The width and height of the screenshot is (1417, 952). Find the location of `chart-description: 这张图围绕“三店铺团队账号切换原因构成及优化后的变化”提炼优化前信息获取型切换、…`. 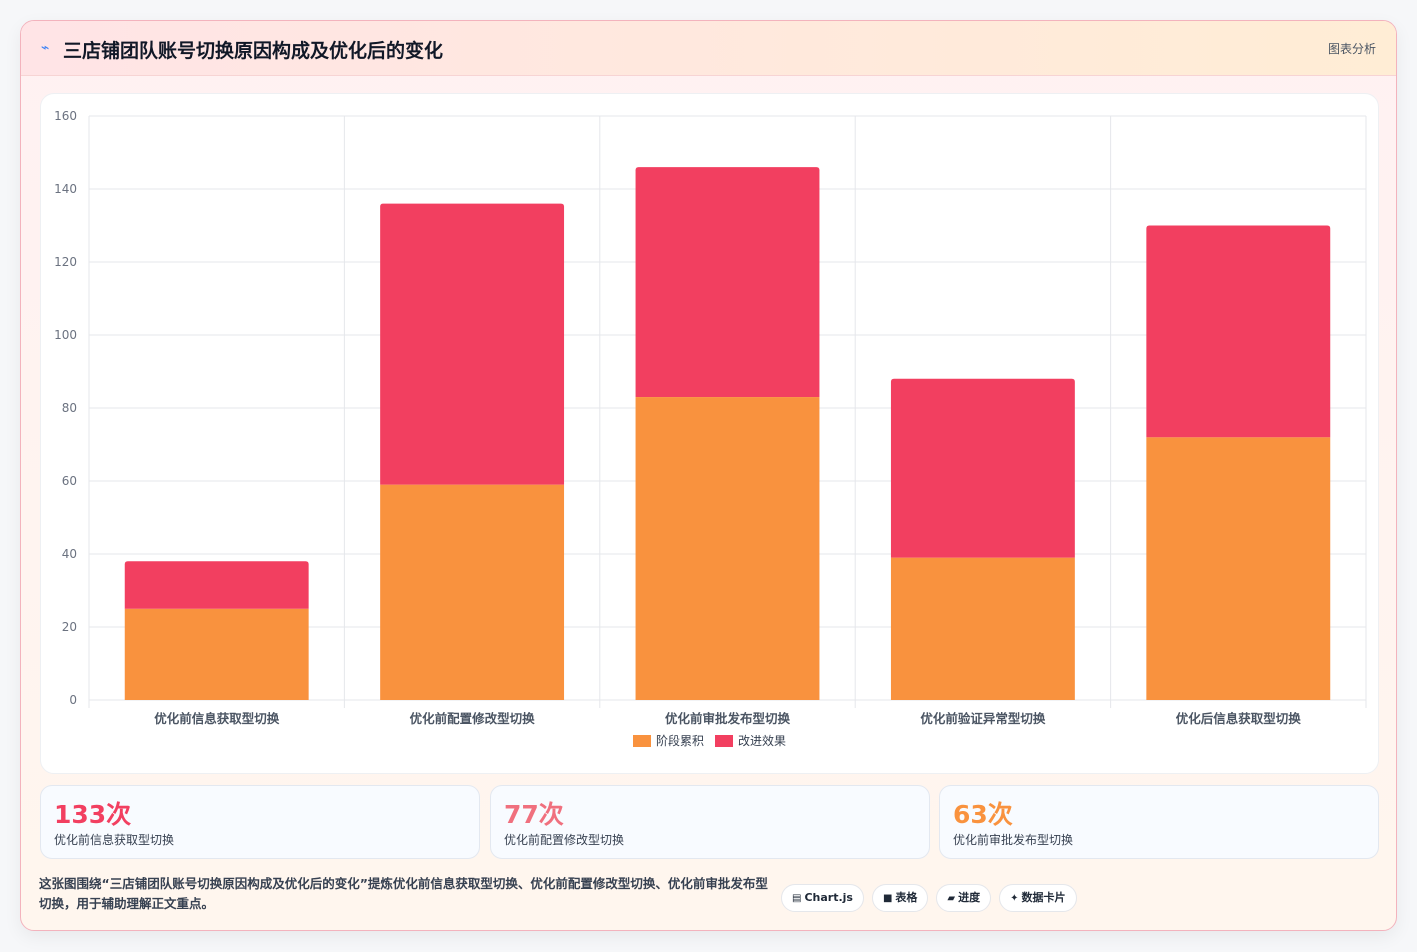

chart-description: 这张图围绕“三店铺团队账号切换原因构成及优化后的变化”提炼优化前信息获取型切换、… is located at coordinates (403, 893).